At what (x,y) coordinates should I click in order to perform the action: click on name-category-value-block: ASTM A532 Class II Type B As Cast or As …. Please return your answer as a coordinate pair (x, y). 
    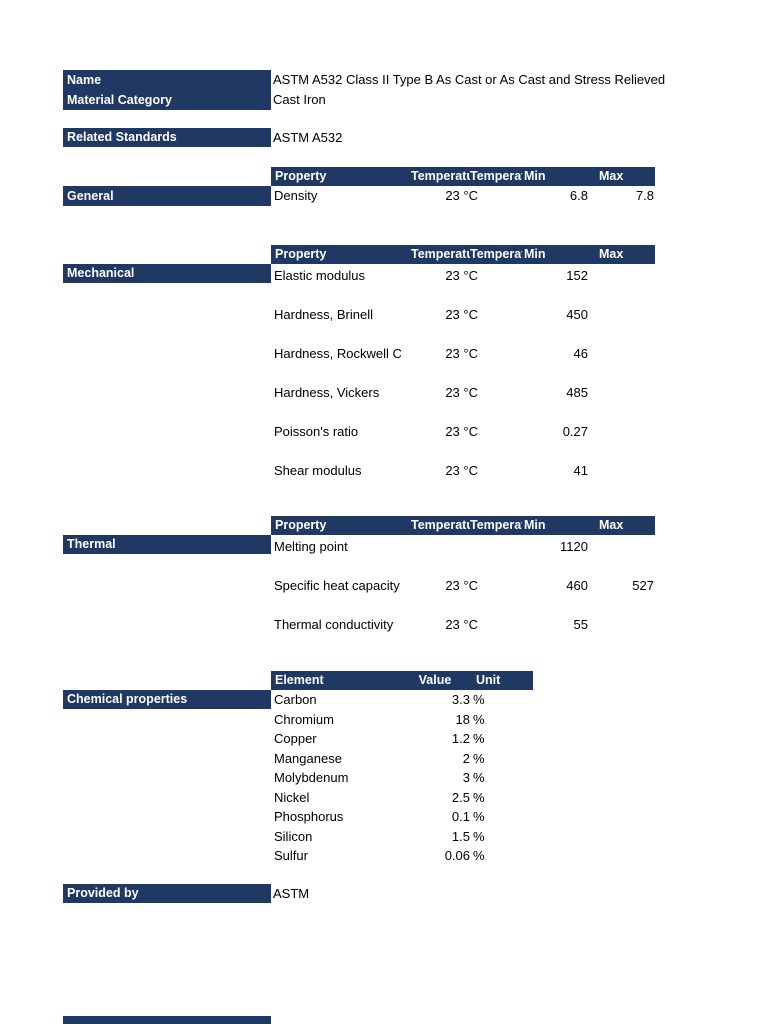
    Looking at the image, I should click on (468, 90).